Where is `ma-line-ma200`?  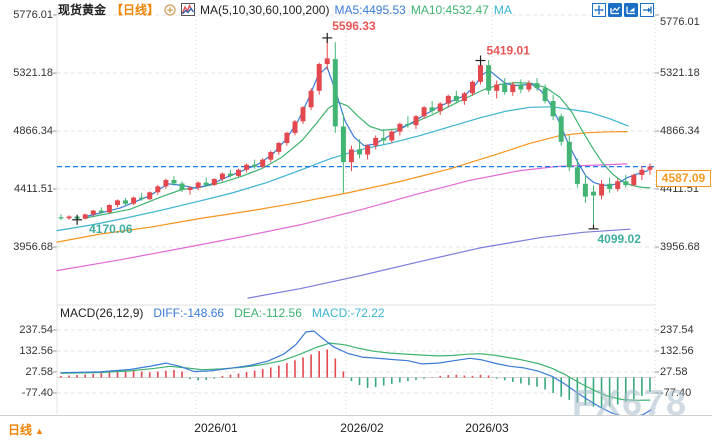 ma-line-ma200 is located at coordinates (439, 263).